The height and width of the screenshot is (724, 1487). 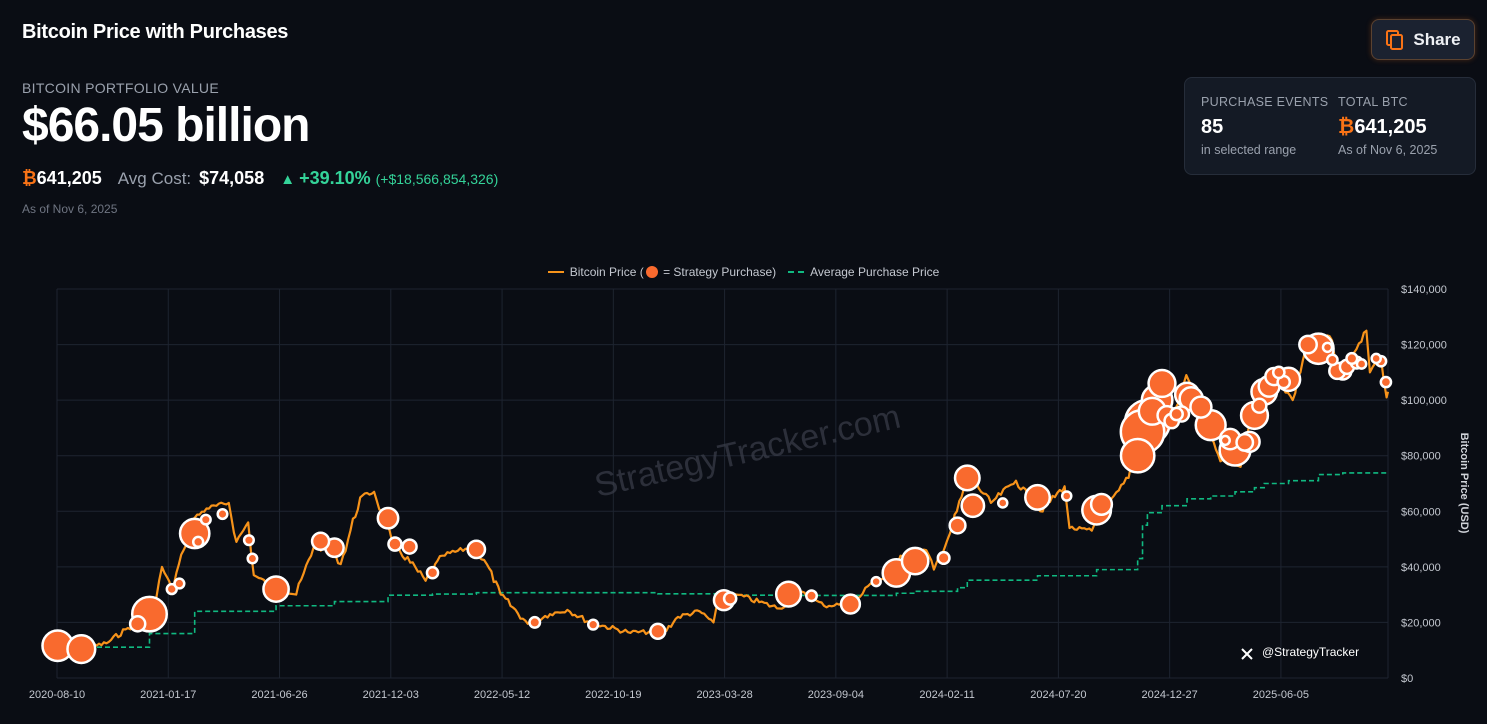 What do you see at coordinates (120, 88) in the screenshot?
I see `portfolio-label: BITCOIN PORTFOLIO VALUE` at bounding box center [120, 88].